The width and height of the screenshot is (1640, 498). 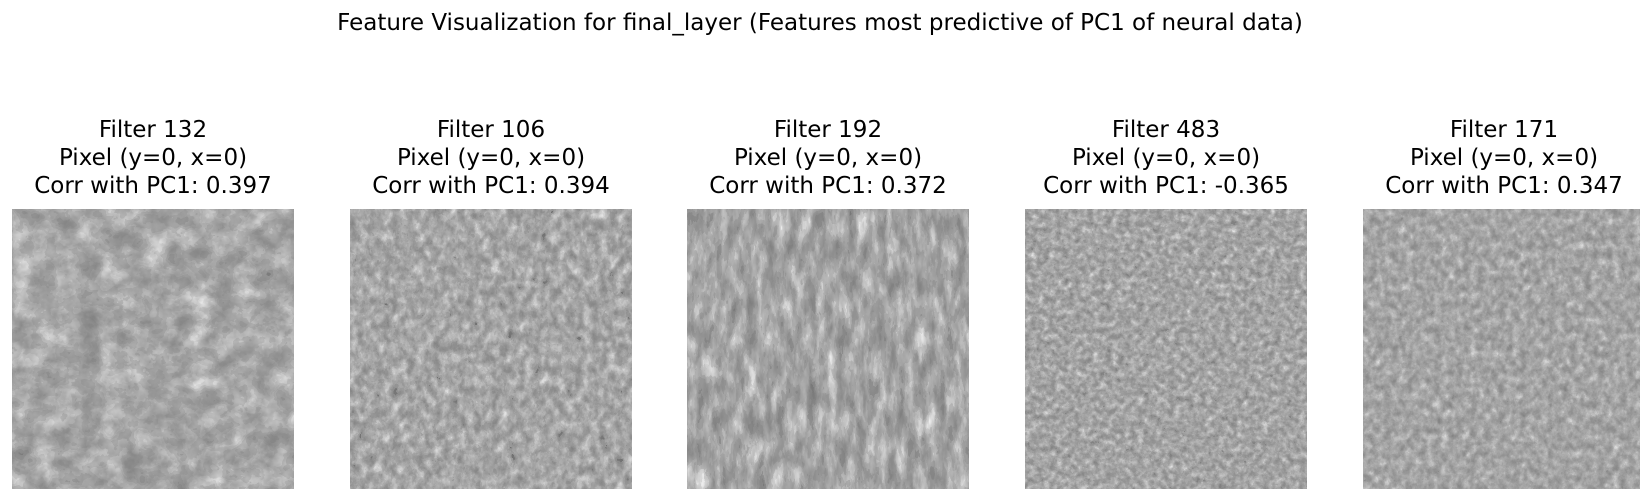 I want to click on filter-label: Filter 106, so click(x=491, y=130).